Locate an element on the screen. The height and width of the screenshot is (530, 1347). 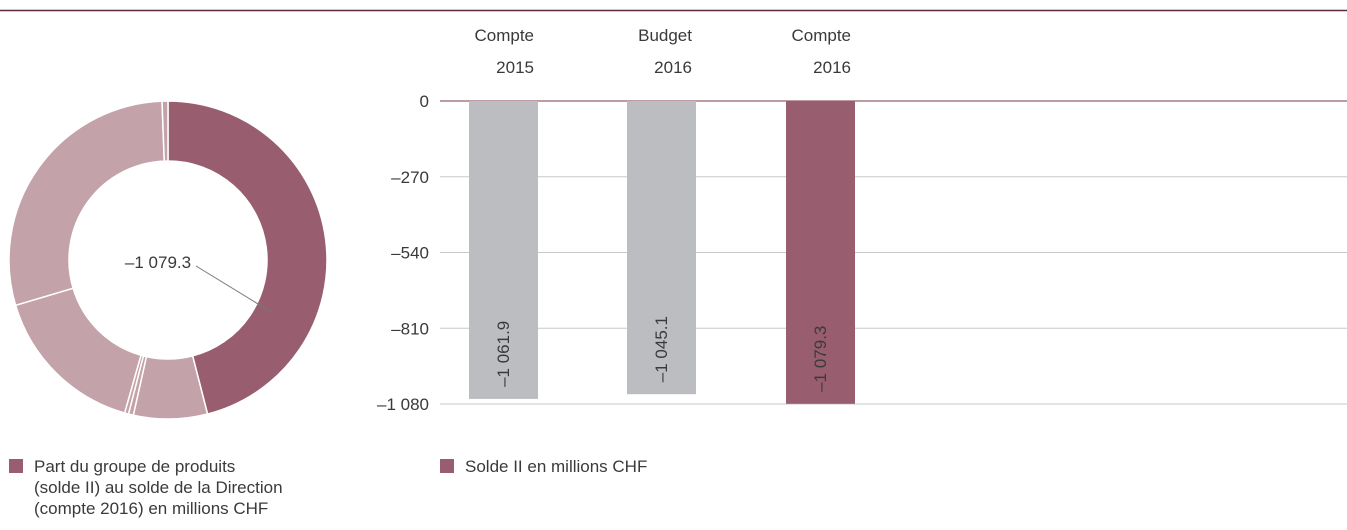
y-tick-label: 0 is located at coordinates (424, 101).